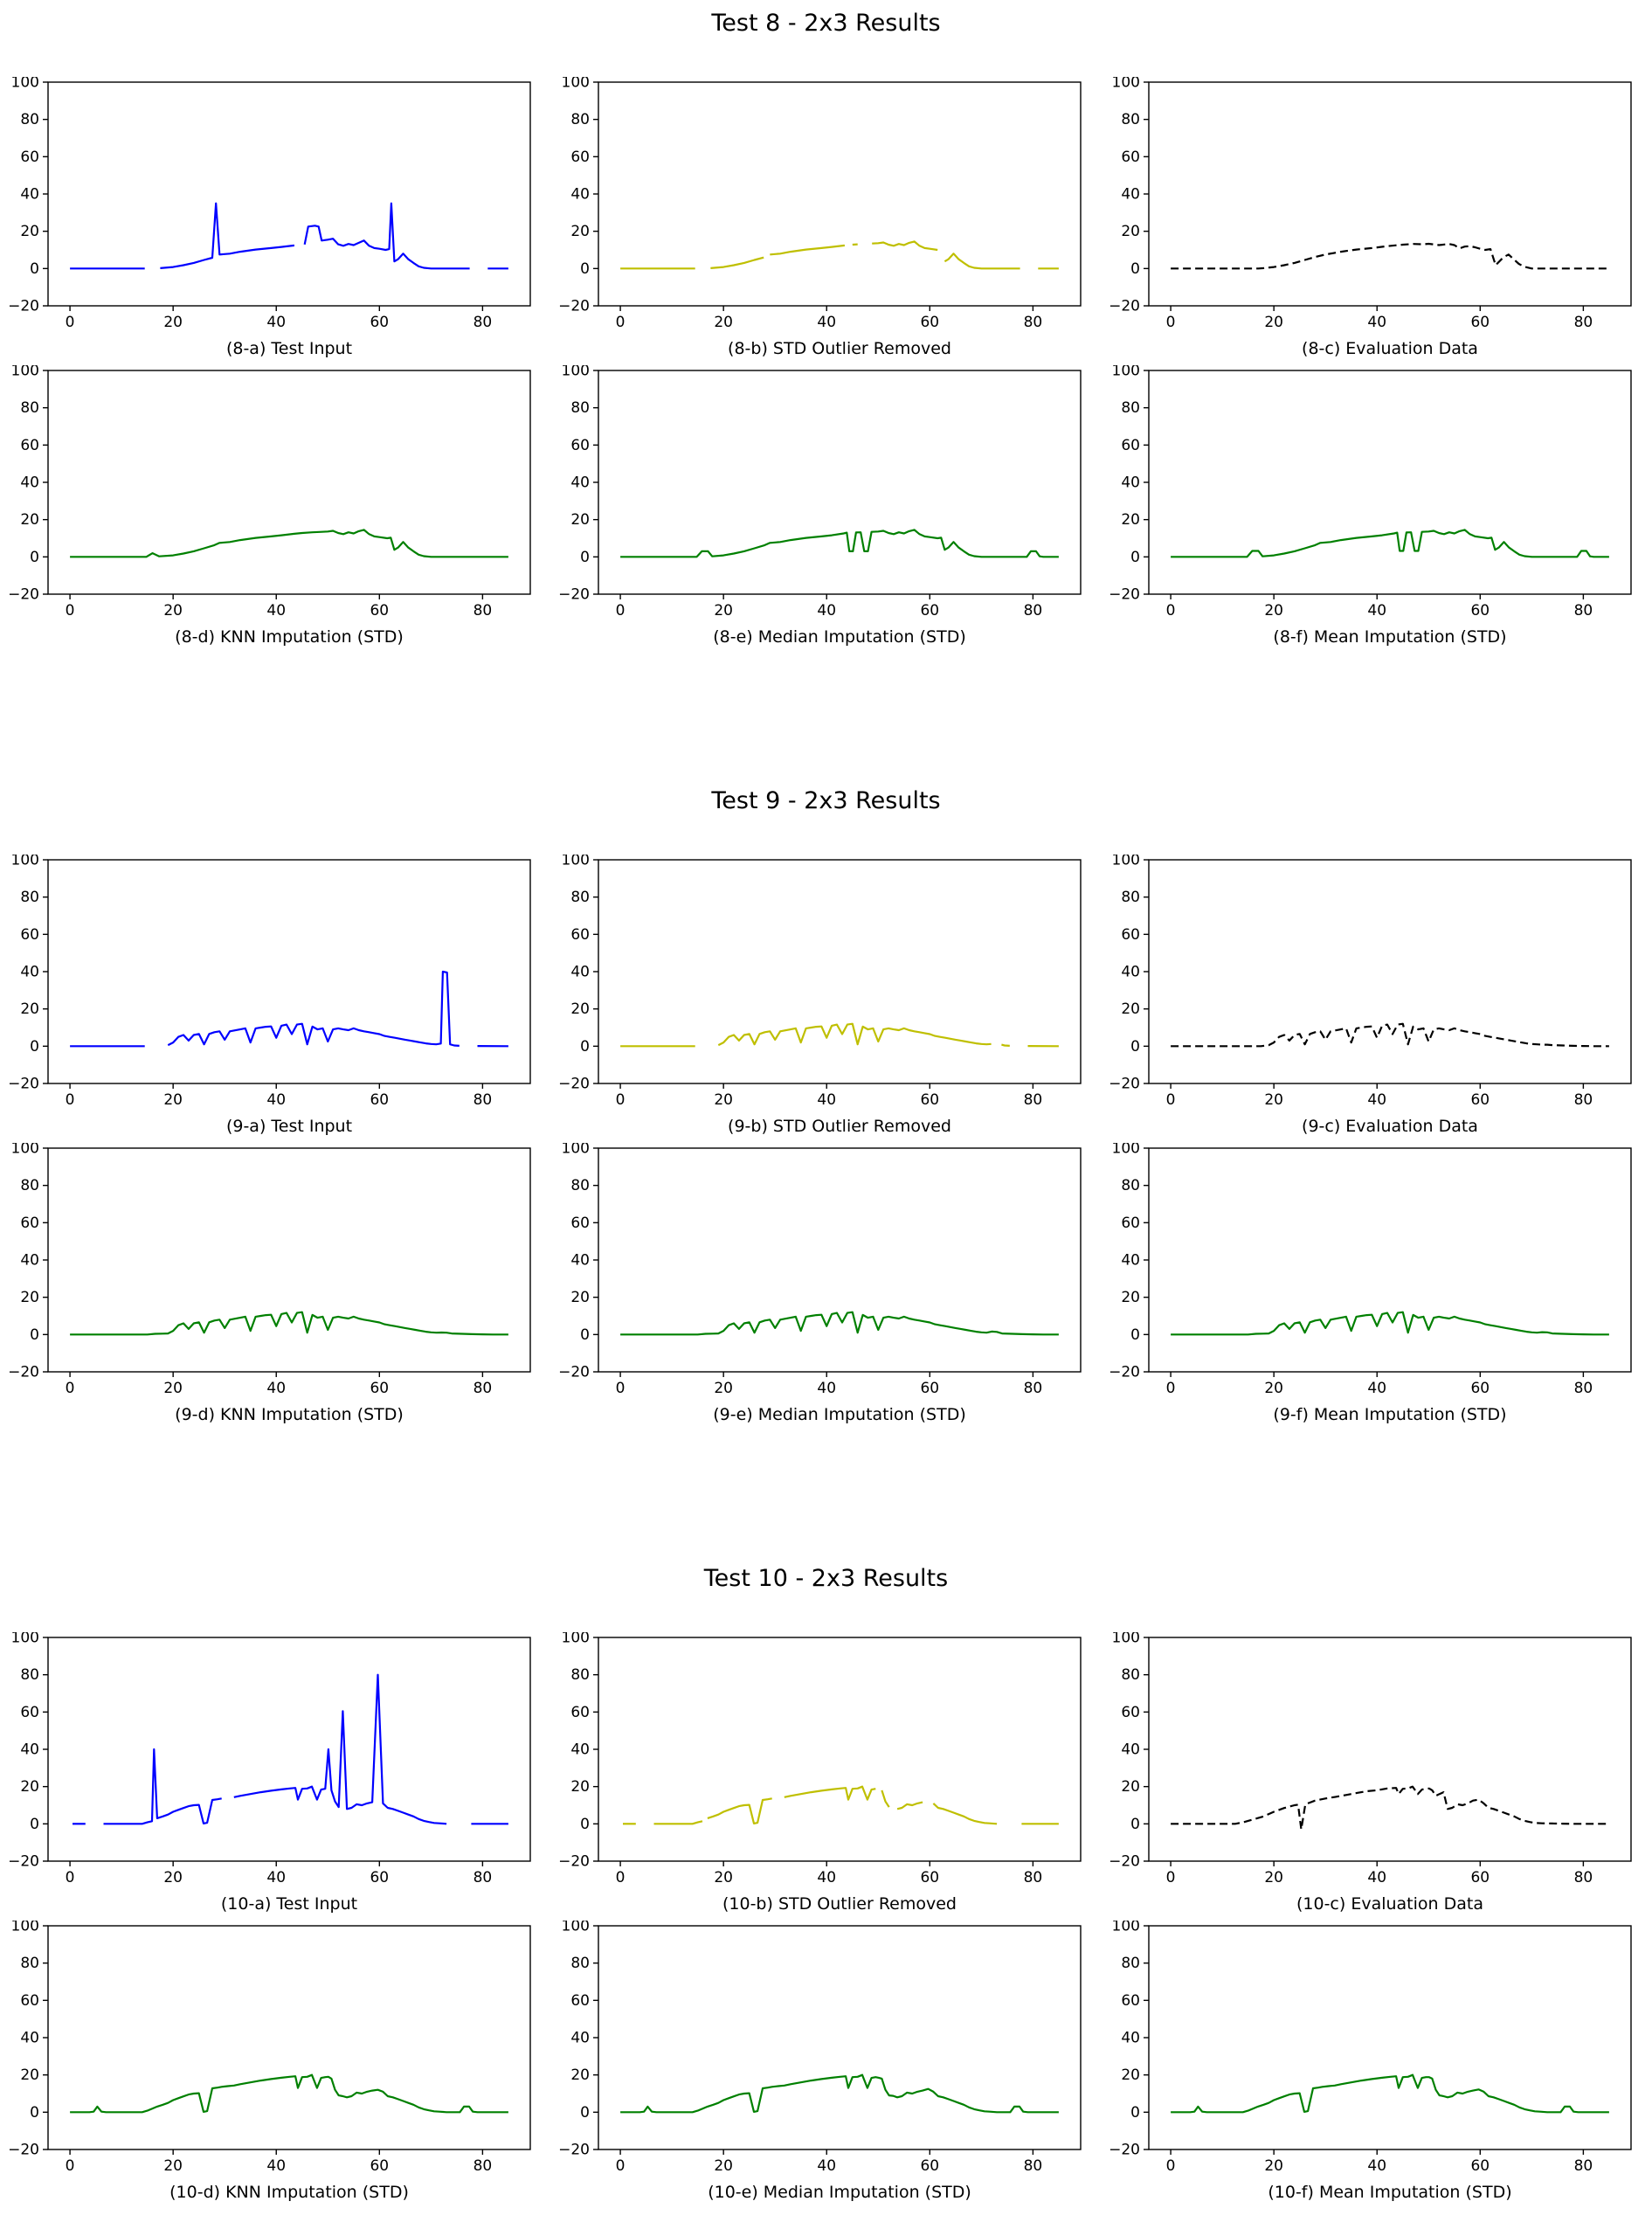 The image size is (1652, 2229). Describe the element at coordinates (1390, 1414) in the screenshot. I see `plot-caption-9-f: (9-f) Mean Imputation (STD)` at that location.